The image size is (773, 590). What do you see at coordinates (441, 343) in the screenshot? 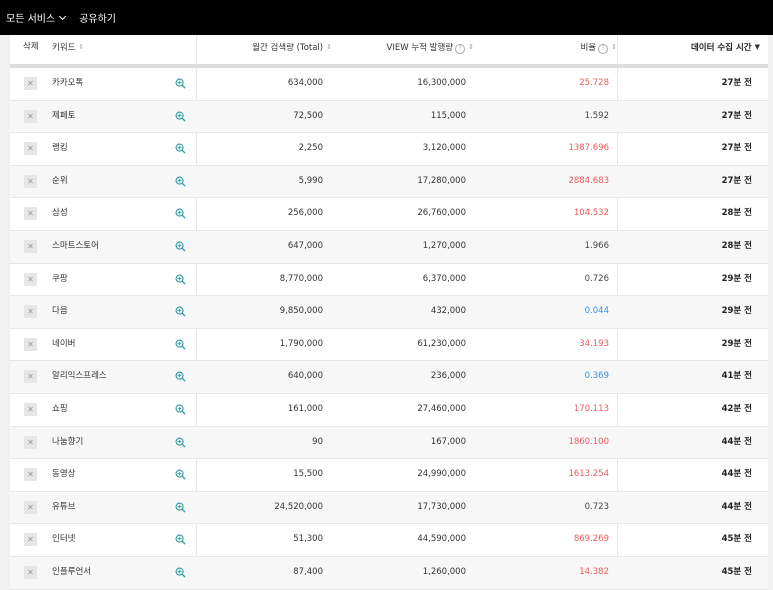
I see `view-count-cell: 61,230,000` at bounding box center [441, 343].